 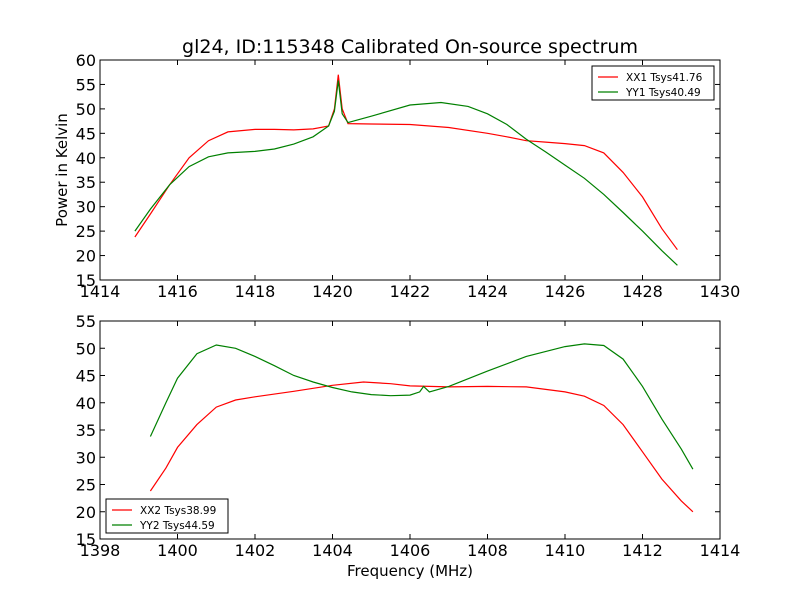 What do you see at coordinates (255, 550) in the screenshot?
I see `x-tick-label: 1402` at bounding box center [255, 550].